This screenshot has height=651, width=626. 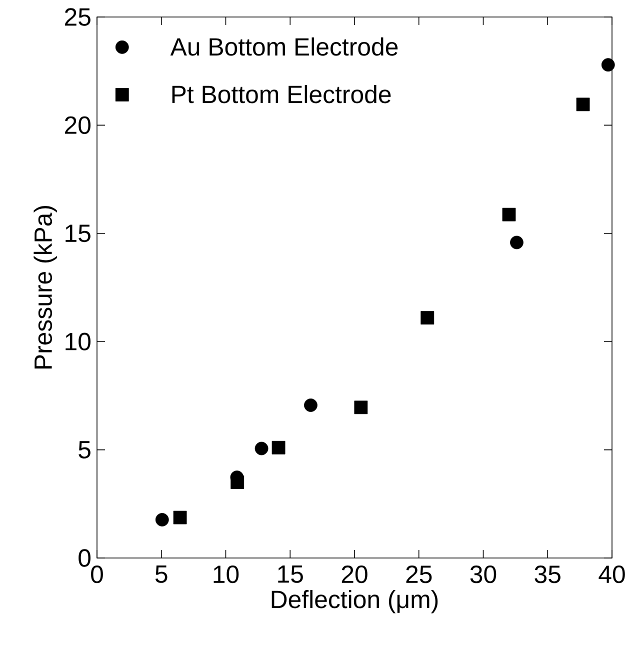 I want to click on x-tick-label: 35, so click(x=547, y=575).